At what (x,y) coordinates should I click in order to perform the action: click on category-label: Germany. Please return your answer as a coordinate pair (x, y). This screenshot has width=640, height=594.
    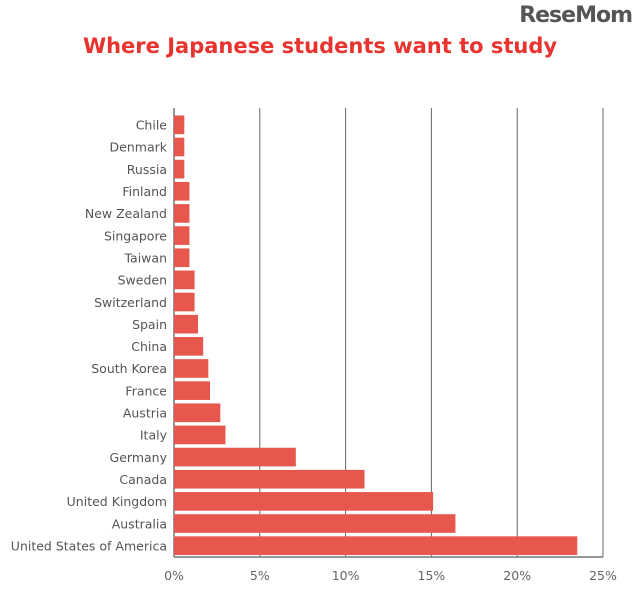
    Looking at the image, I should click on (139, 457).